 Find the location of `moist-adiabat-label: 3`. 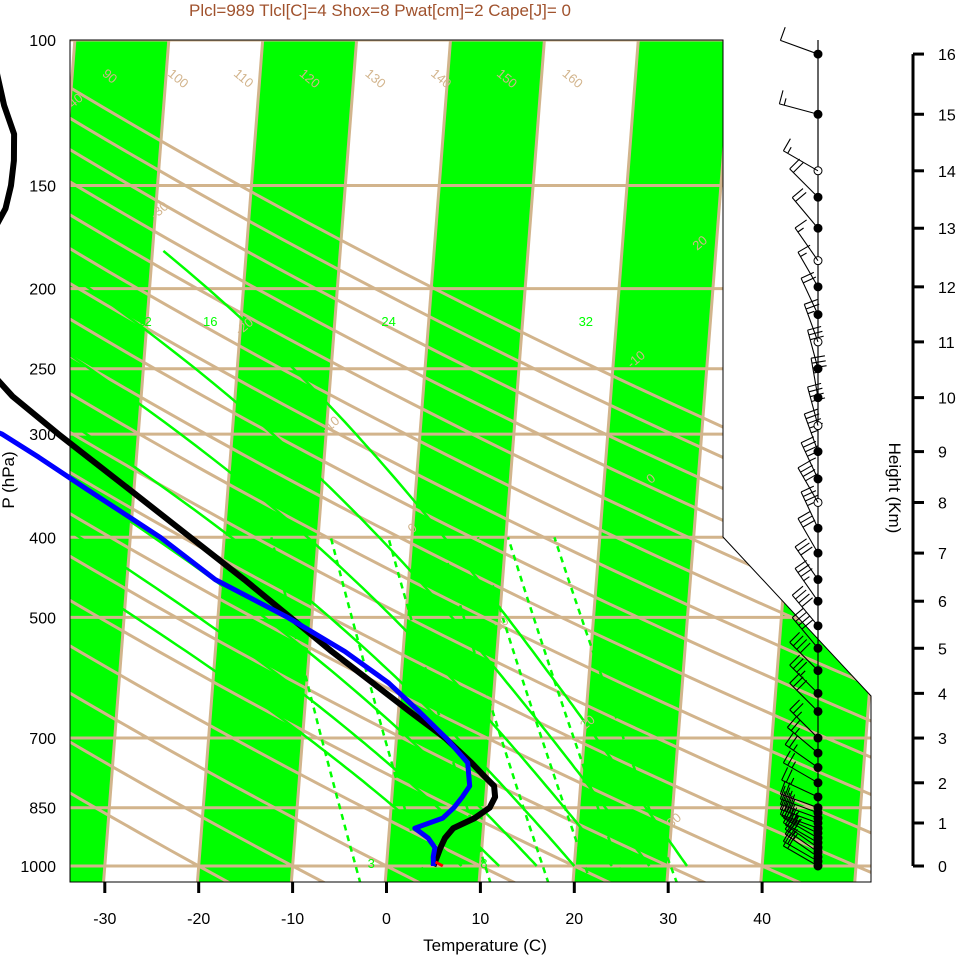

moist-adiabat-label: 3 is located at coordinates (371, 863).